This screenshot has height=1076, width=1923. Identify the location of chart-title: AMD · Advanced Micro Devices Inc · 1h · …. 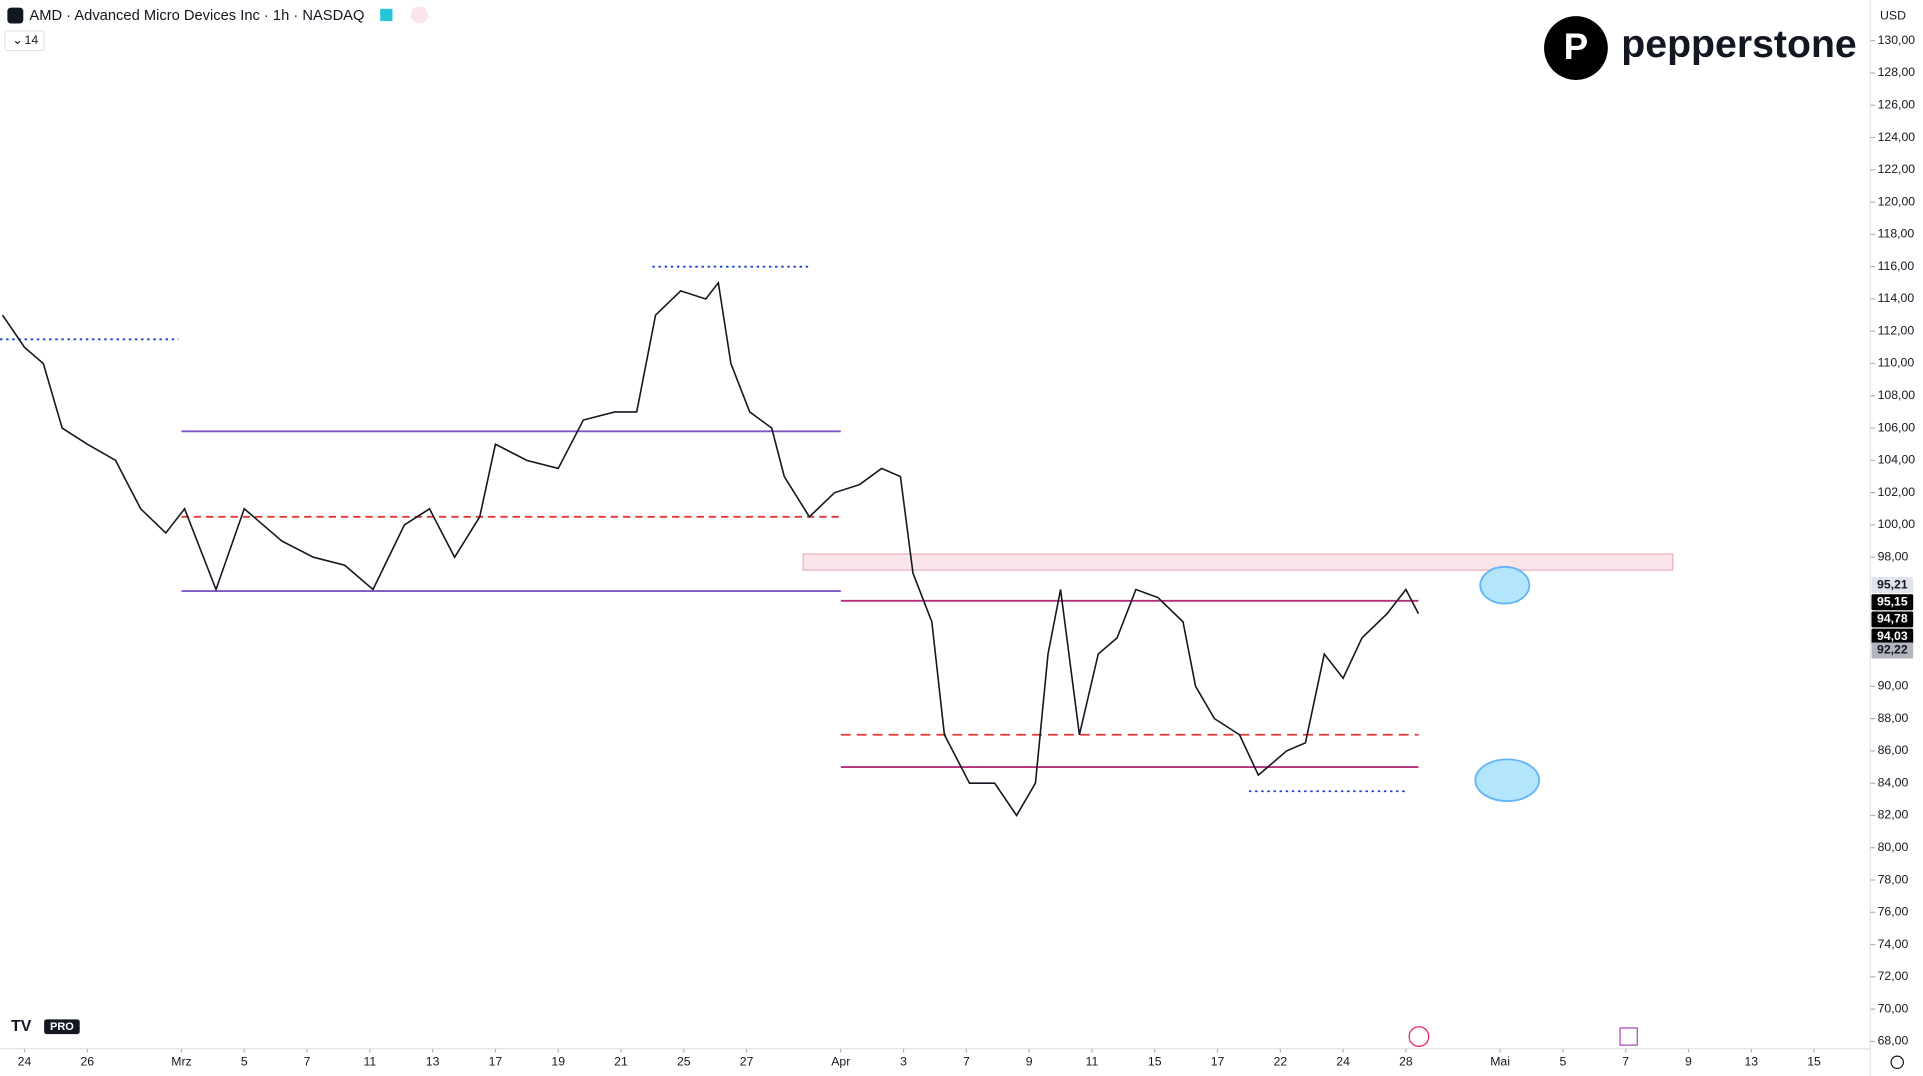
(196, 16).